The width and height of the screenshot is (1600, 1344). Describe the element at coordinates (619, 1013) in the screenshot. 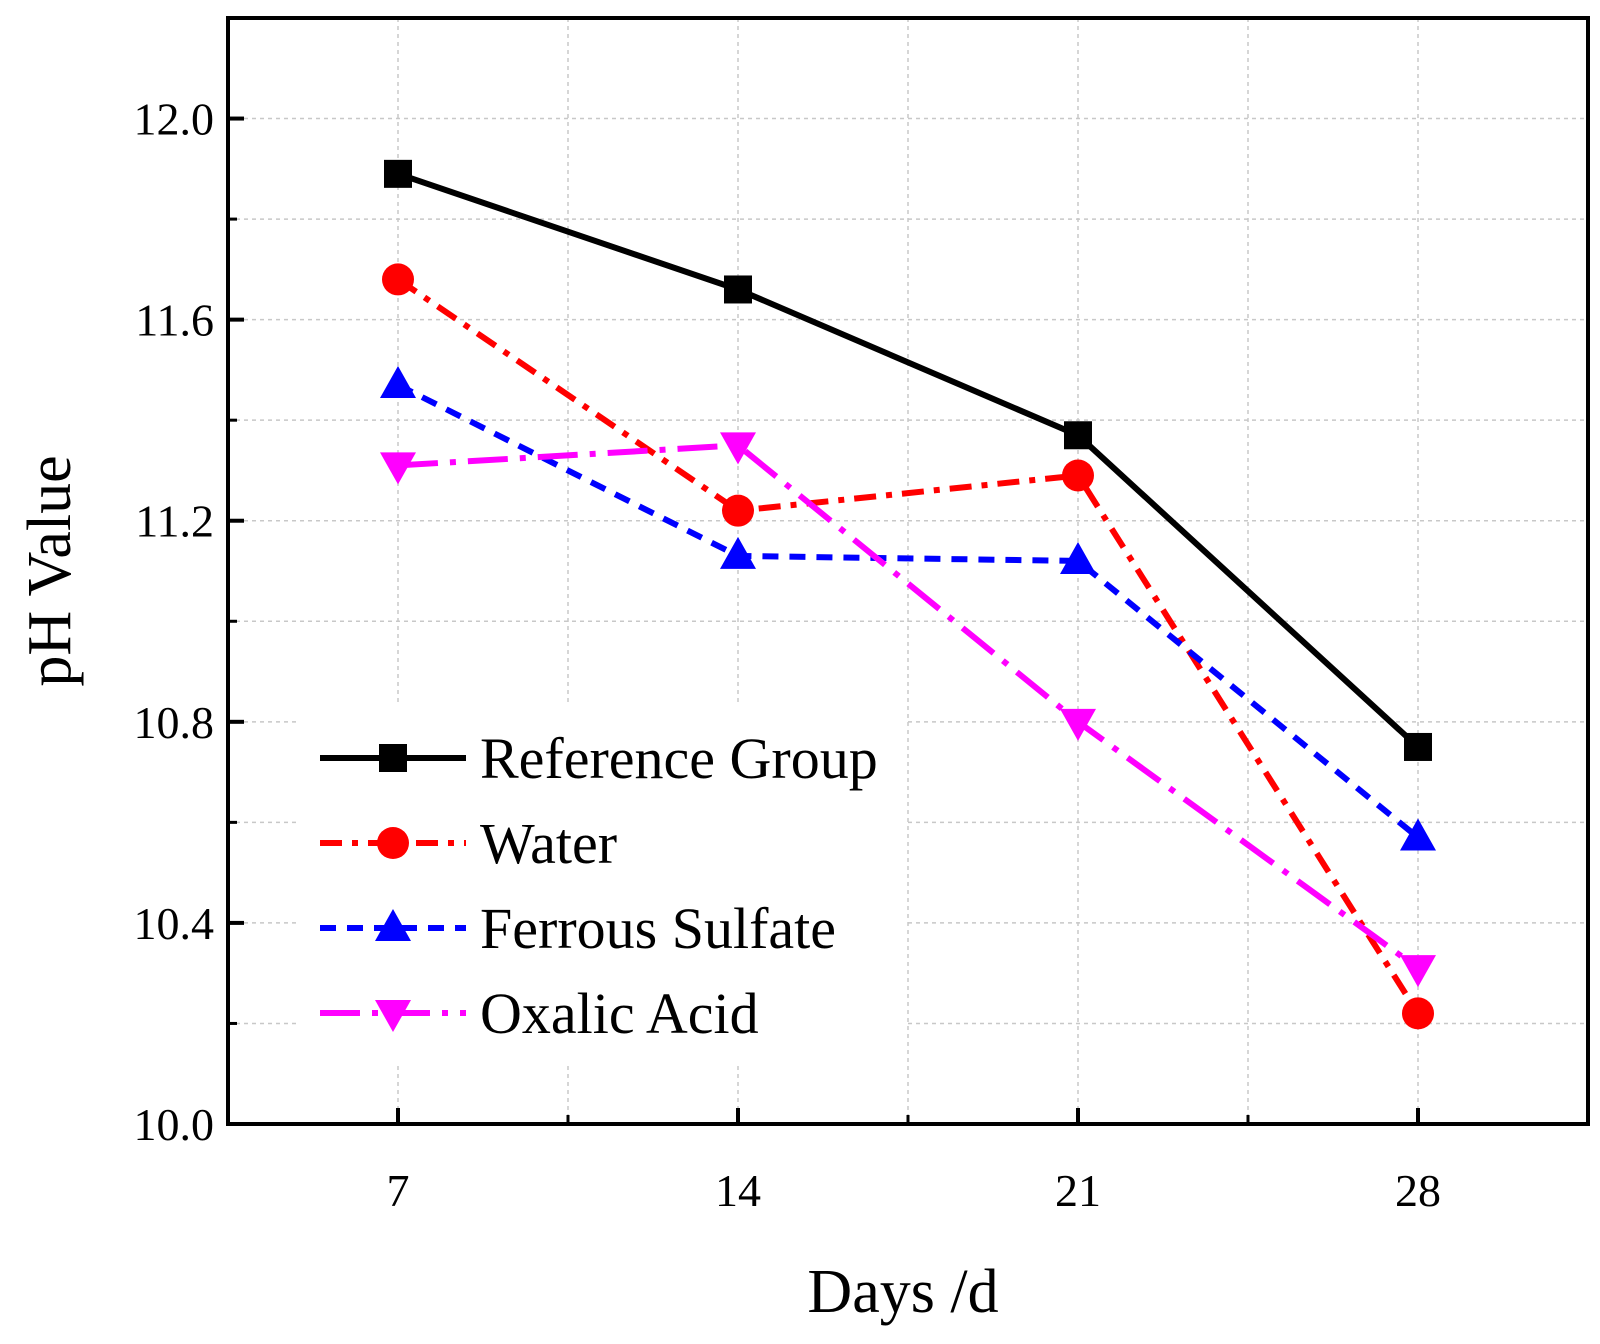

I see `legend-label: Oxalic Acid` at that location.